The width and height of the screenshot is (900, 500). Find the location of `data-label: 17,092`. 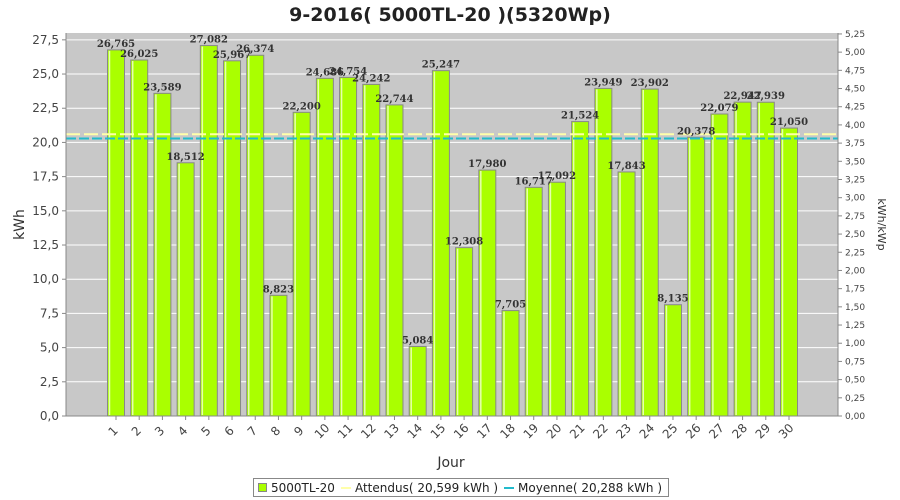

data-label: 17,092 is located at coordinates (557, 176).